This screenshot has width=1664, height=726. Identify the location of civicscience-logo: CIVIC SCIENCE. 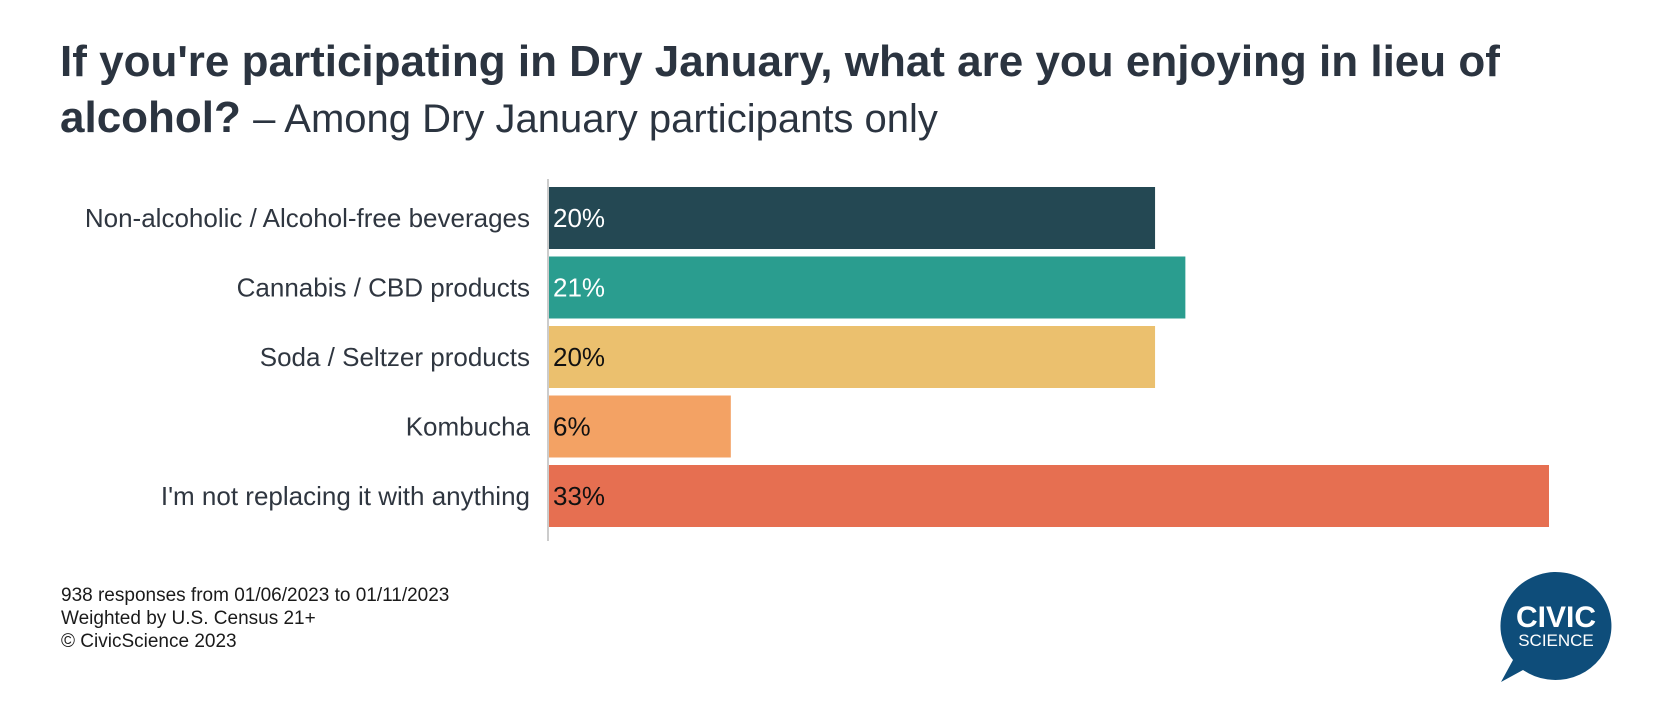
(1556, 626).